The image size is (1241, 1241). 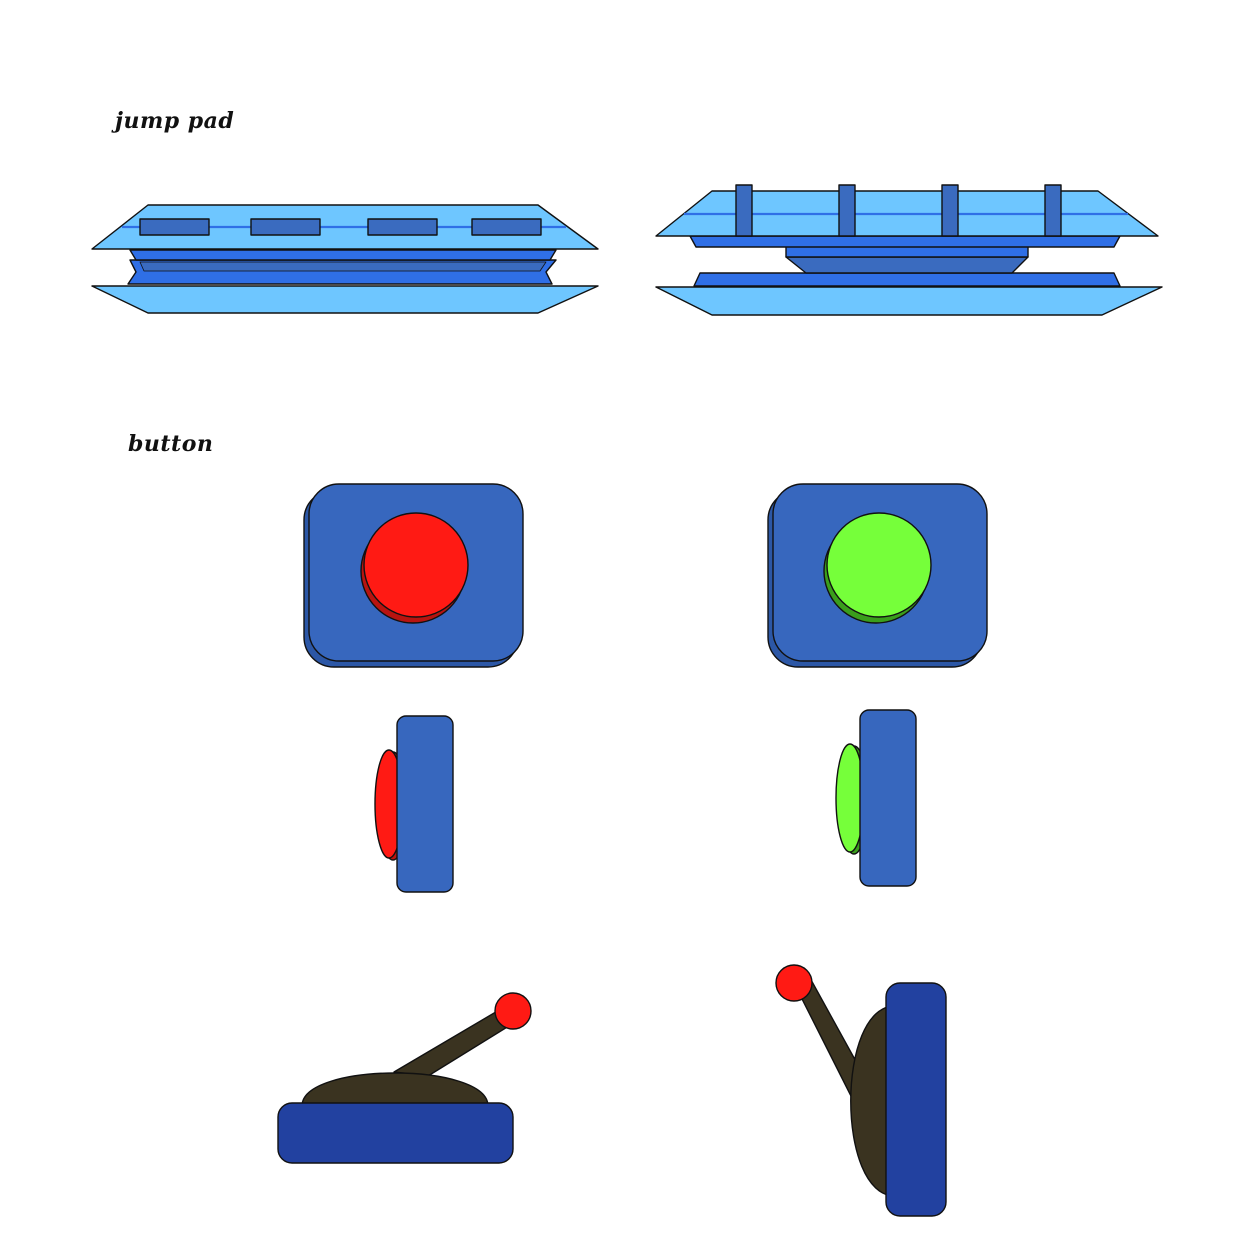 What do you see at coordinates (513, 1011) in the screenshot?
I see `lever-off-knob` at bounding box center [513, 1011].